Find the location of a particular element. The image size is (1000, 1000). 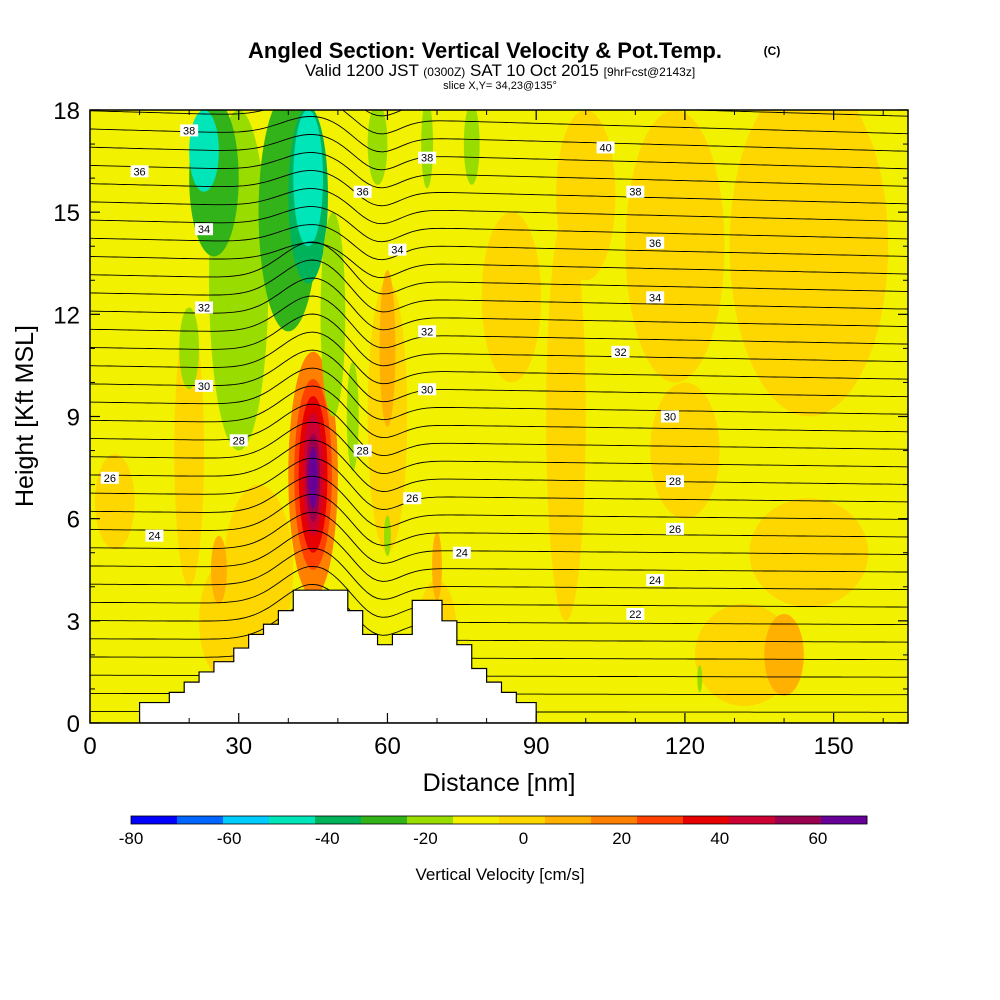

isentrope-label-text: 30 is located at coordinates (670, 418).